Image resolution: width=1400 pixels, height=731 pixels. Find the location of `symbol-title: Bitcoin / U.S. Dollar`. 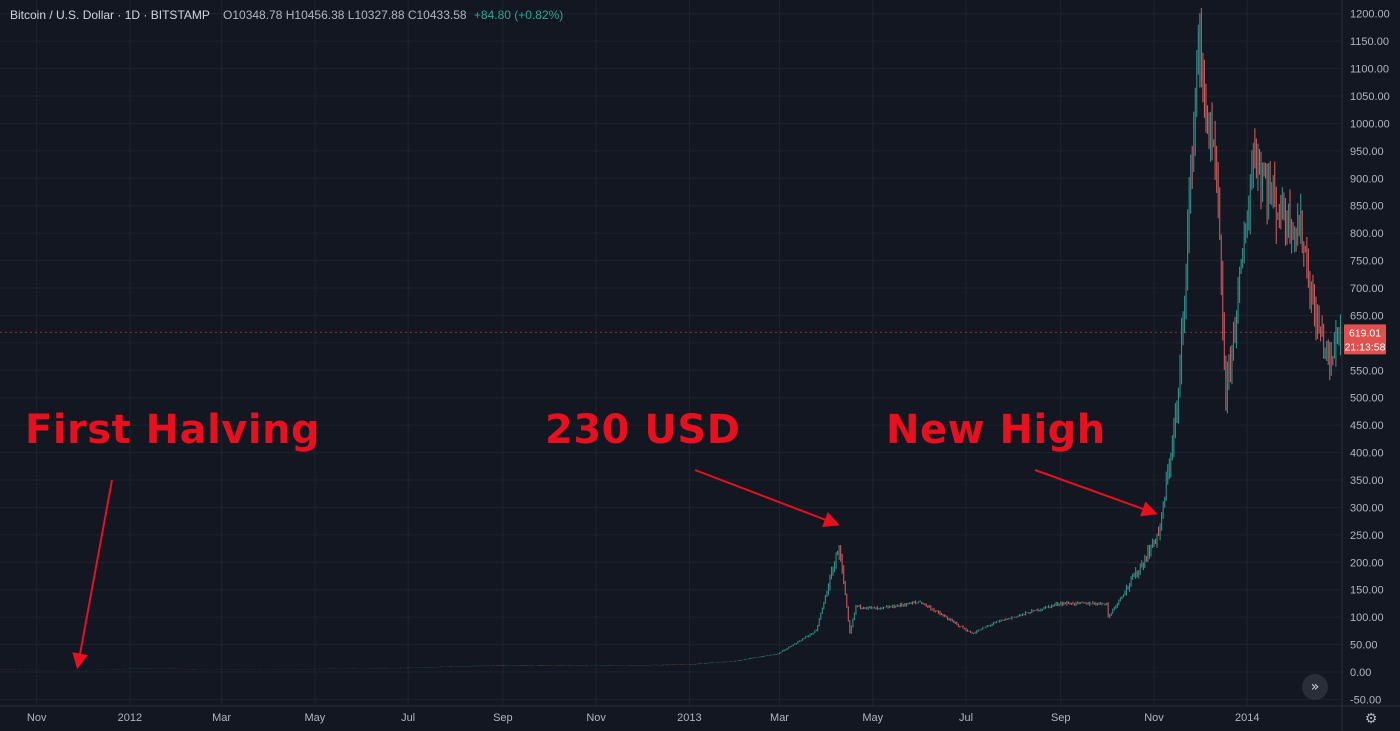

symbol-title: Bitcoin / U.S. Dollar is located at coordinates (62, 15).